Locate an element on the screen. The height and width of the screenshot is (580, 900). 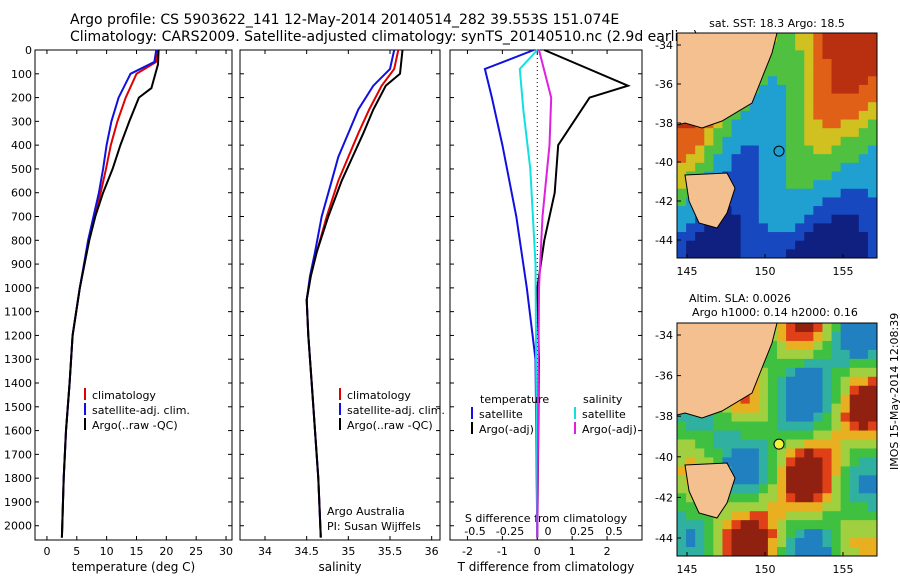
map-x-tick-label: 155 is located at coordinates (843, 271).